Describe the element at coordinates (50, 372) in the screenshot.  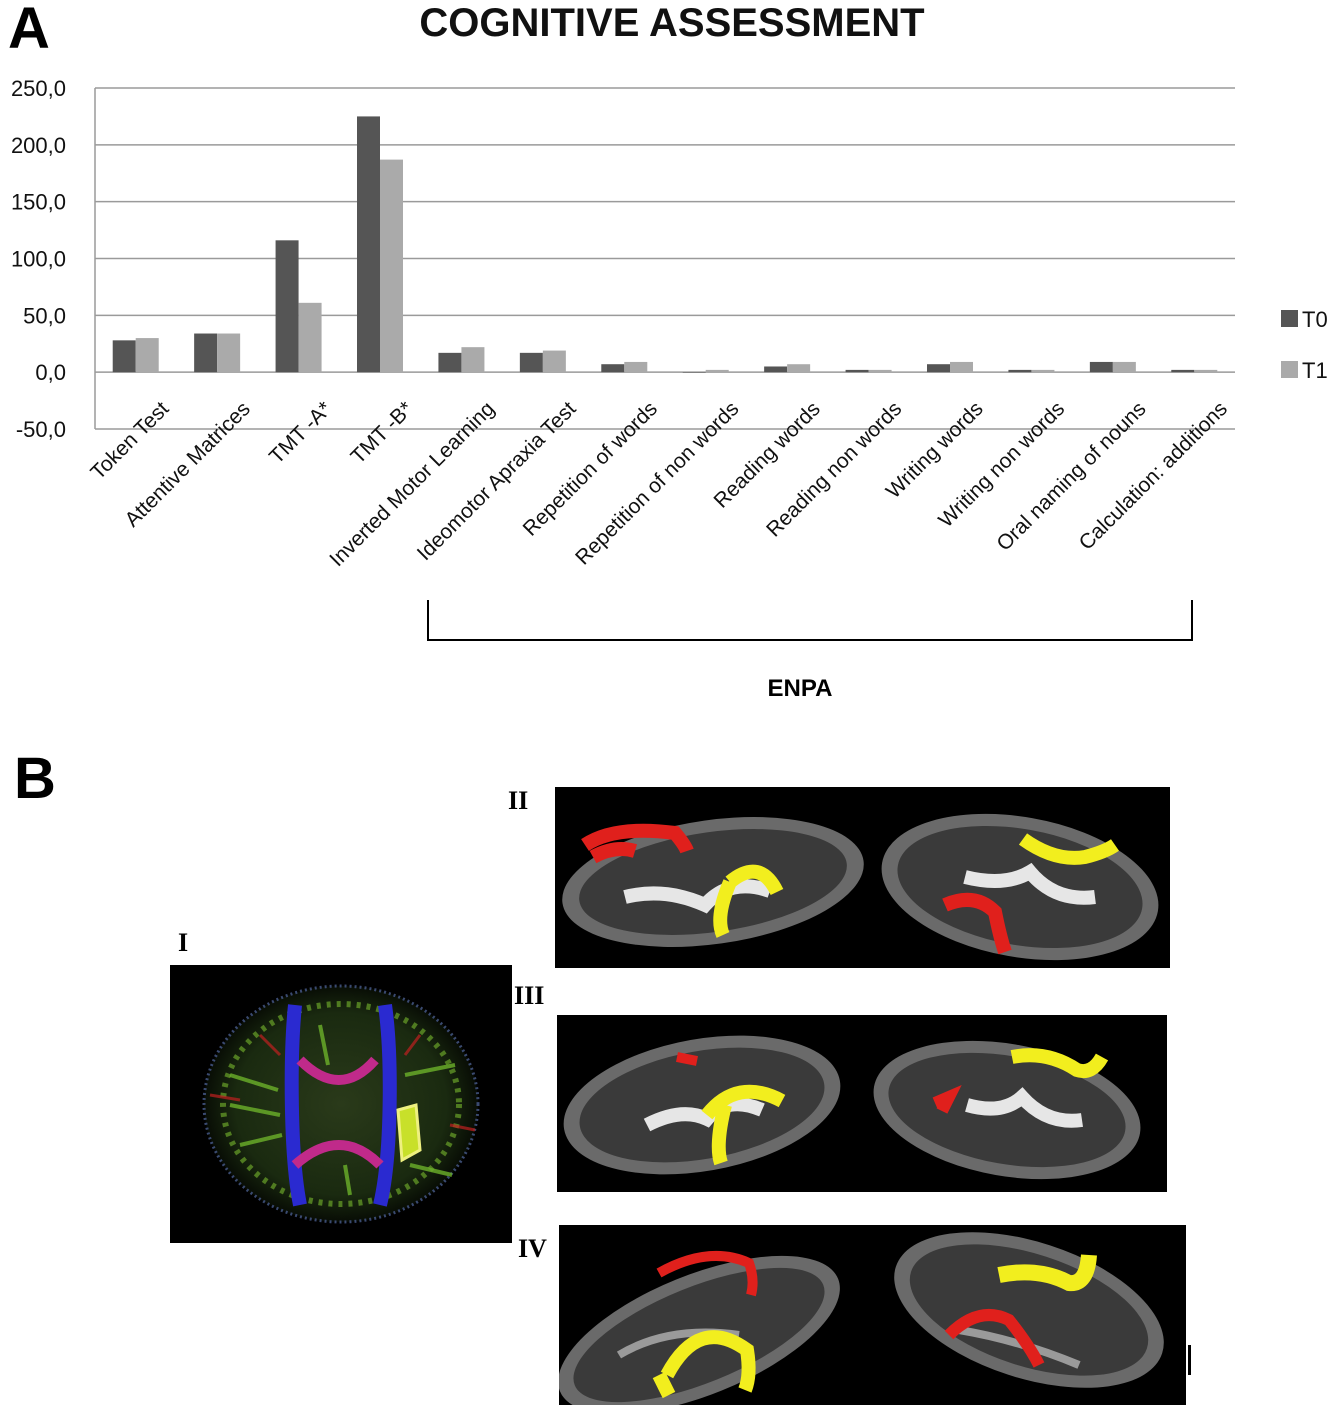
I see `y-tick-label: 0,0` at that location.